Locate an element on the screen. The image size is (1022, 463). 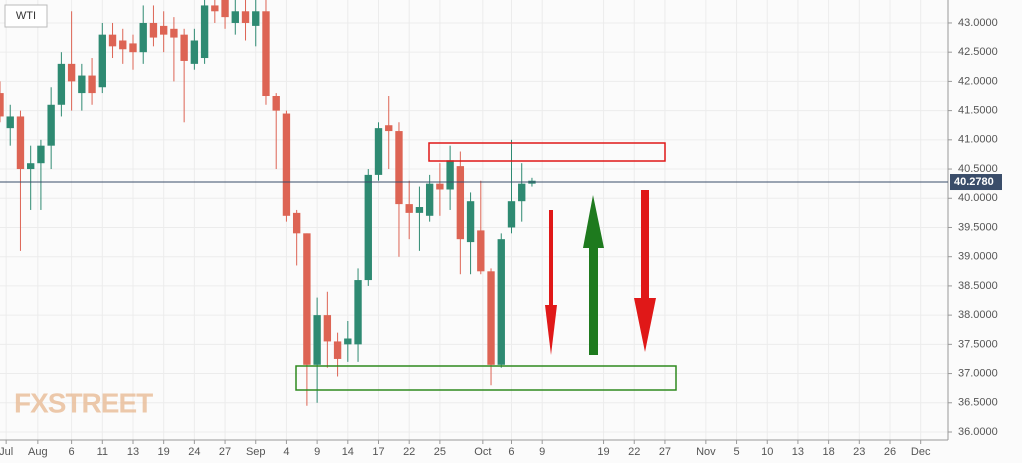
arrow-up is located at coordinates (593, 275).